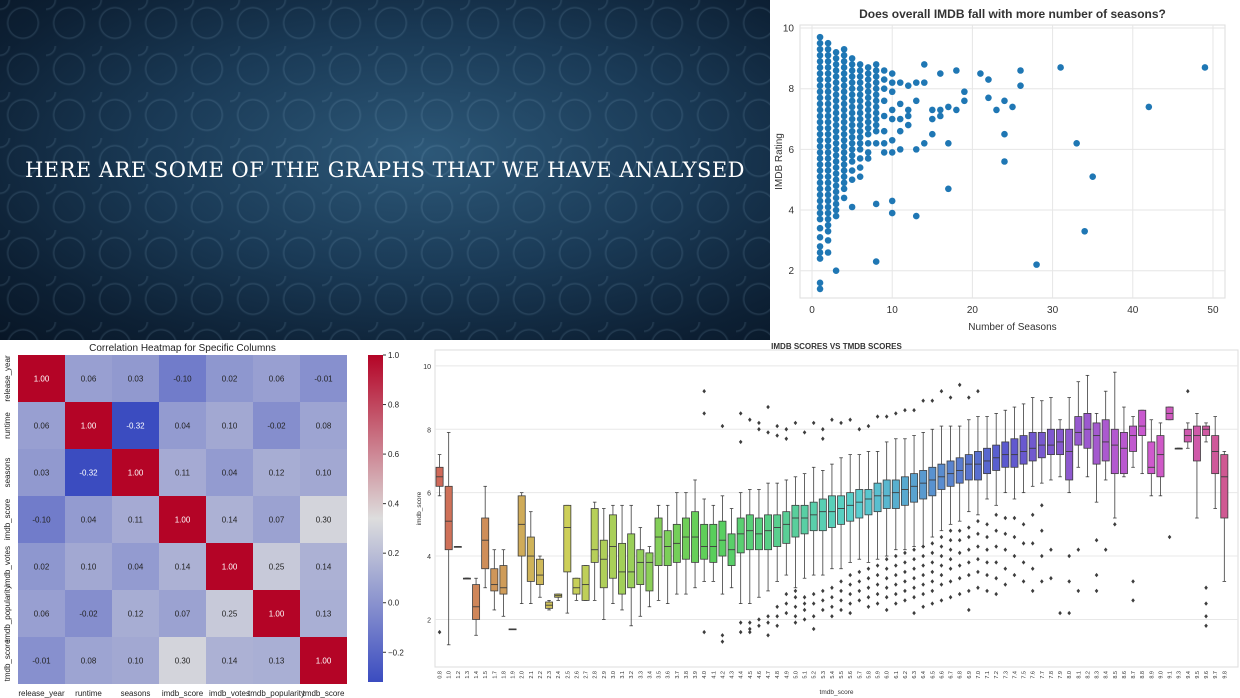 The width and height of the screenshot is (1240, 698). Describe the element at coordinates (714, 675) in the screenshot. I see `boxplot-x-tick-label: 4.1` at that location.